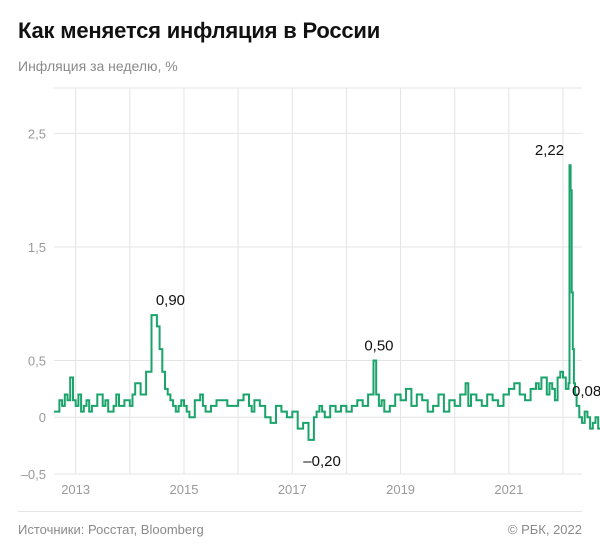 The image size is (600, 558). Describe the element at coordinates (111, 529) in the screenshot. I see `source-note: Источники: Росстат, Bloomberg` at that location.